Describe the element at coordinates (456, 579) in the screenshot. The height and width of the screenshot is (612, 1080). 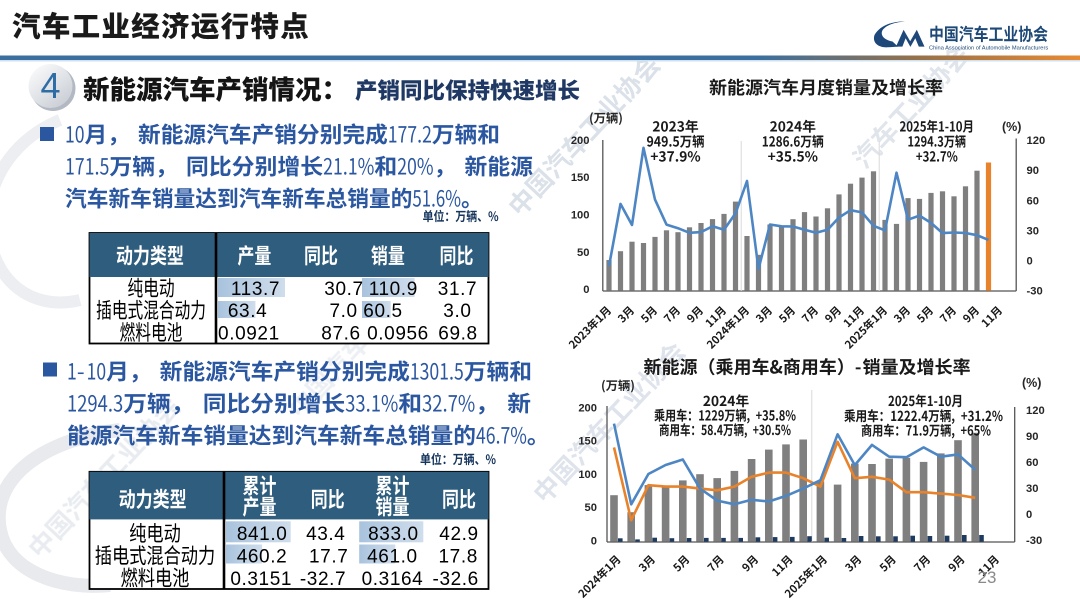
I see `svg-text: -32.6` at that location.